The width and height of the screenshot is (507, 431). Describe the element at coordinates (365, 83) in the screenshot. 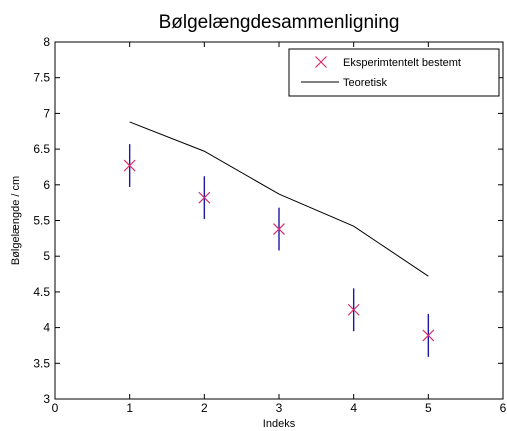

I see `legend-label-theoretical: Teoretisk` at that location.